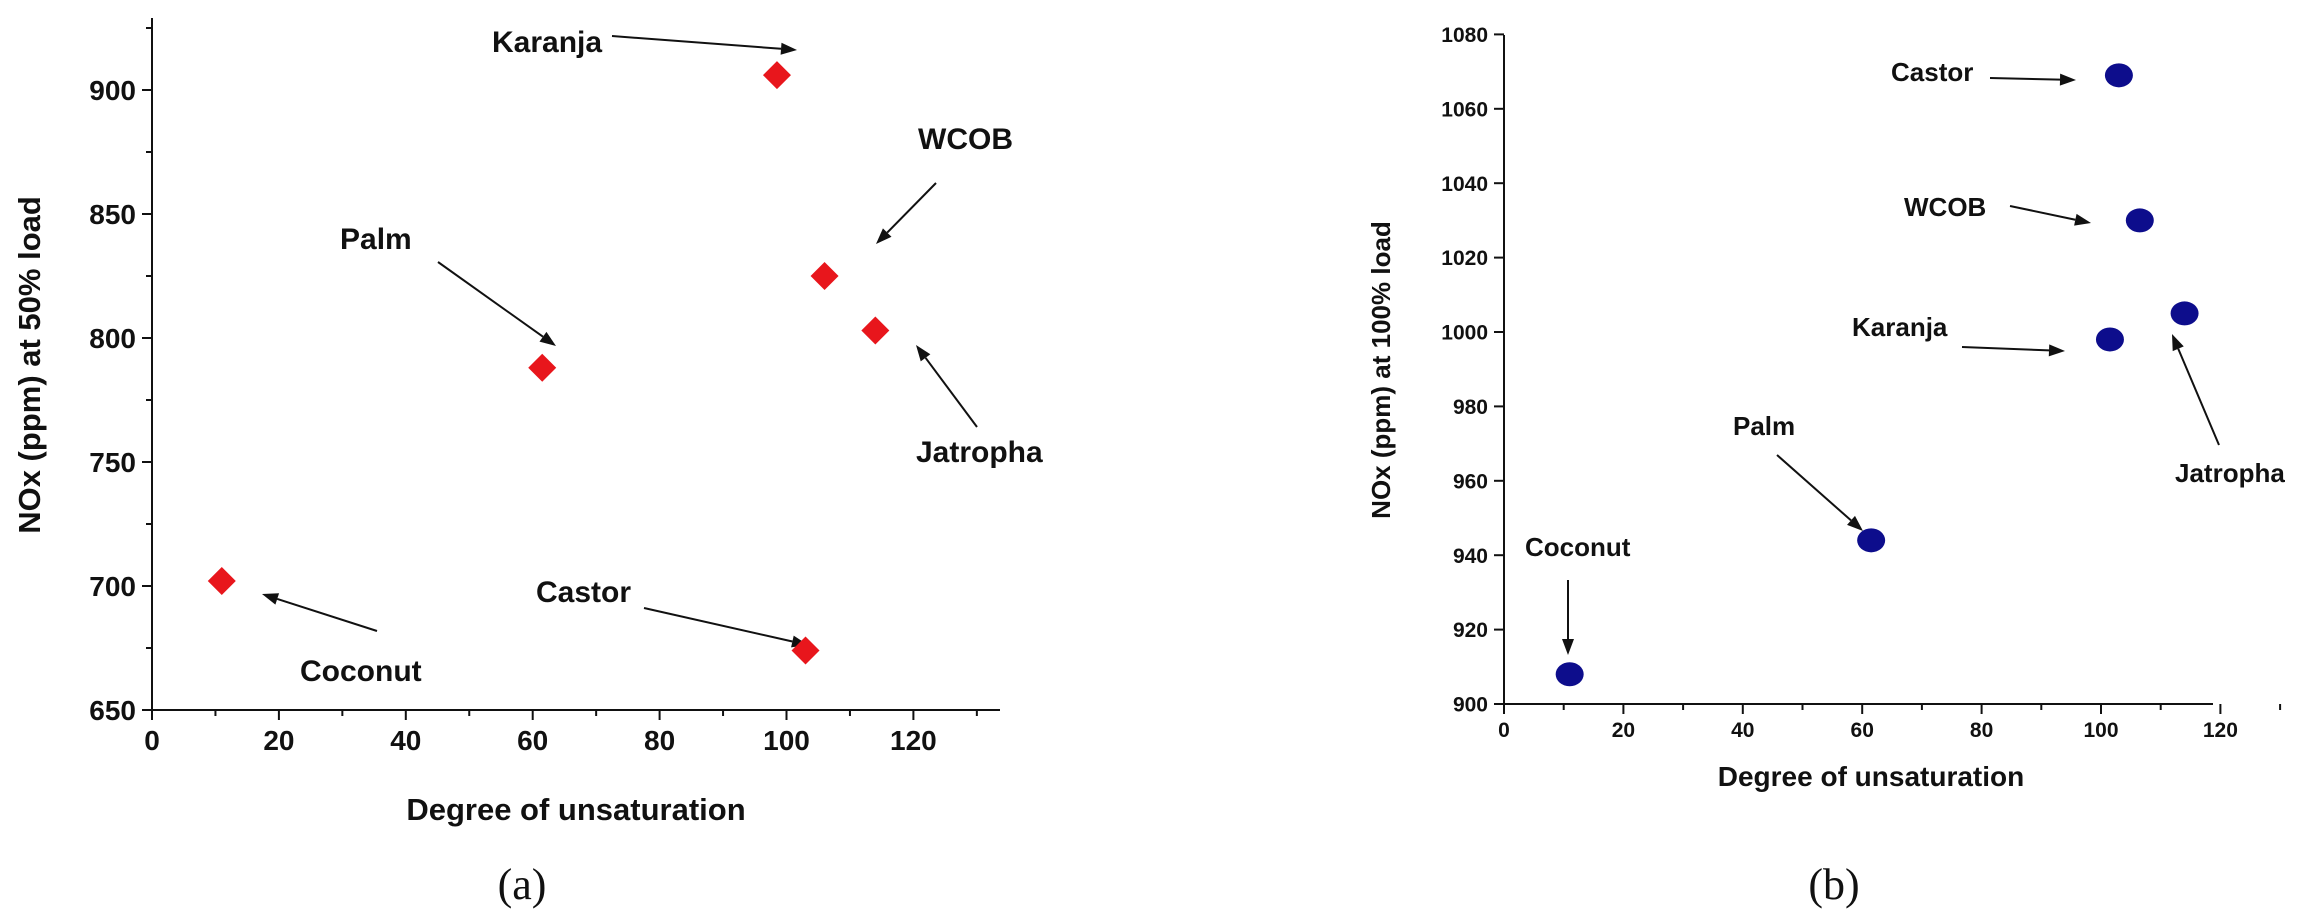 The width and height of the screenshot is (2305, 915). I want to click on panel-a-arrow-castor-shaft, so click(718, 625).